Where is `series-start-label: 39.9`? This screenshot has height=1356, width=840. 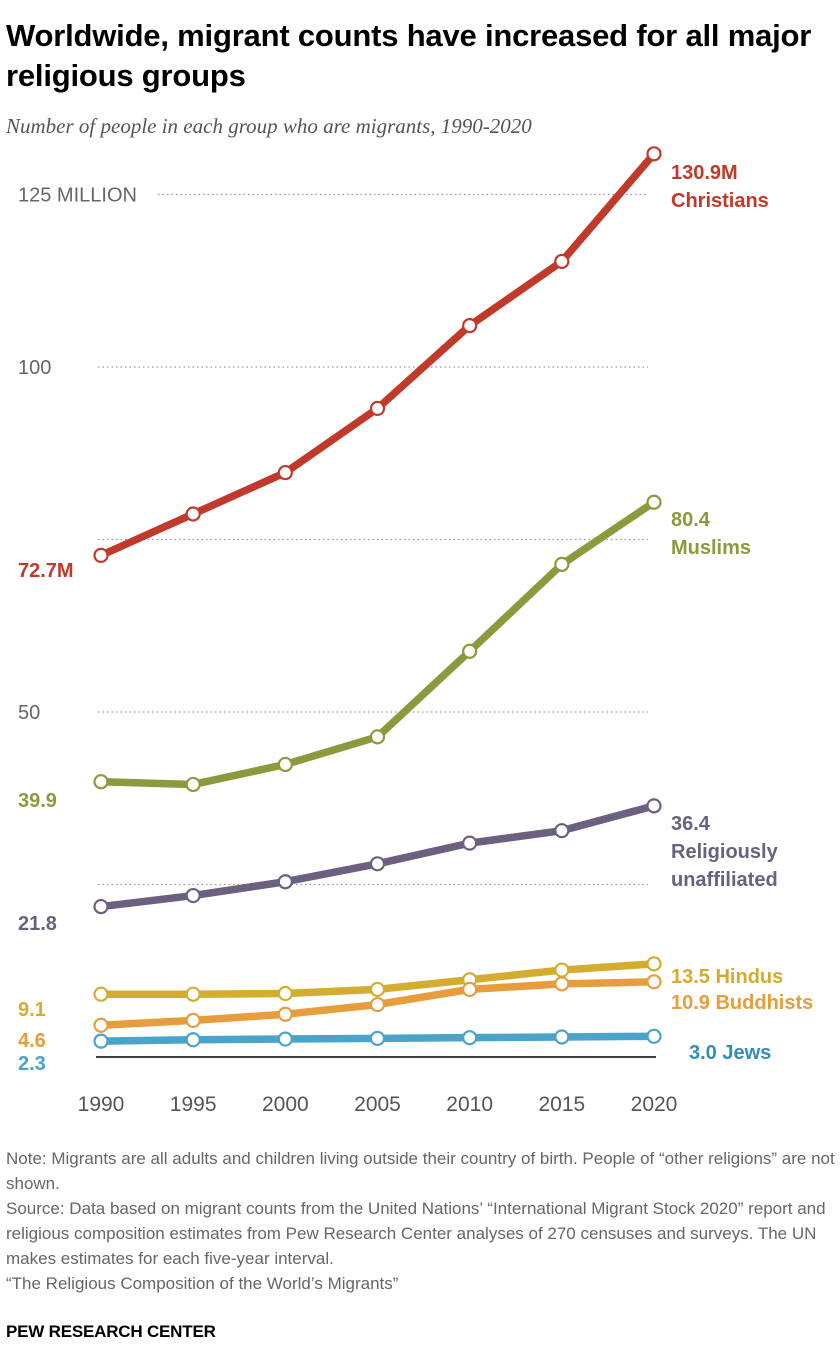 series-start-label: 39.9 is located at coordinates (37, 801).